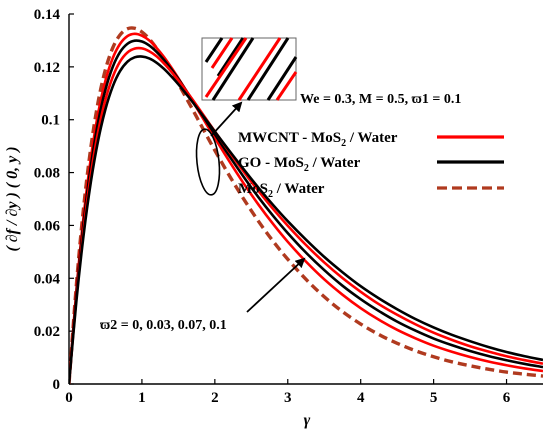 Image resolution: width=550 pixels, height=437 pixels. I want to click on zoom-inset, so click(249, 69).